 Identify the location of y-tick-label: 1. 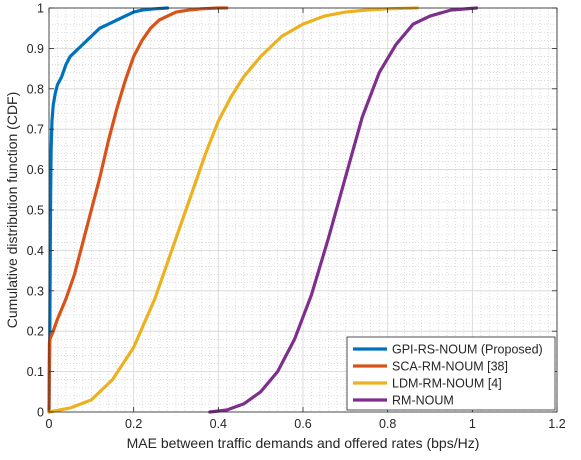
(40, 9).